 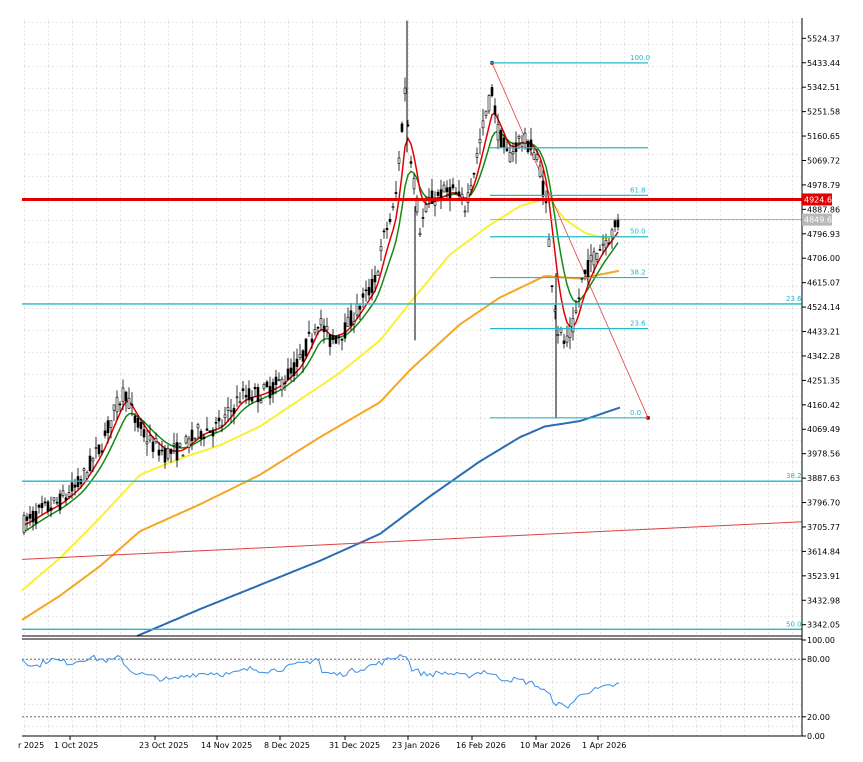 What do you see at coordinates (821, 640) in the screenshot?
I see `rsi-tick-label: 100.00` at bounding box center [821, 640].